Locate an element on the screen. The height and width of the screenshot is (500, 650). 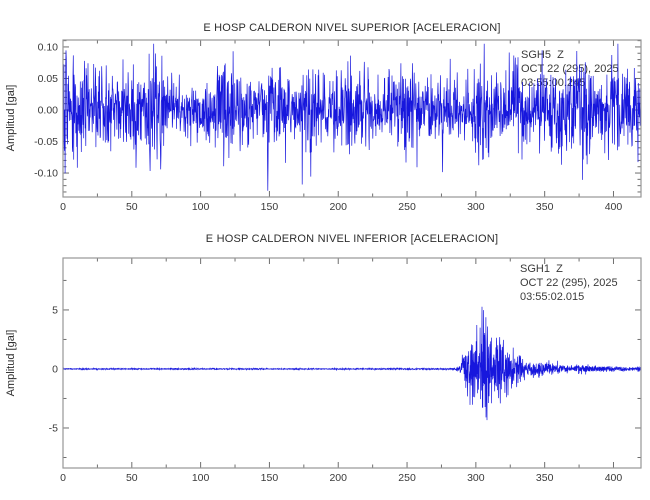
y-tick-label: 0.00 is located at coordinates (48, 111).